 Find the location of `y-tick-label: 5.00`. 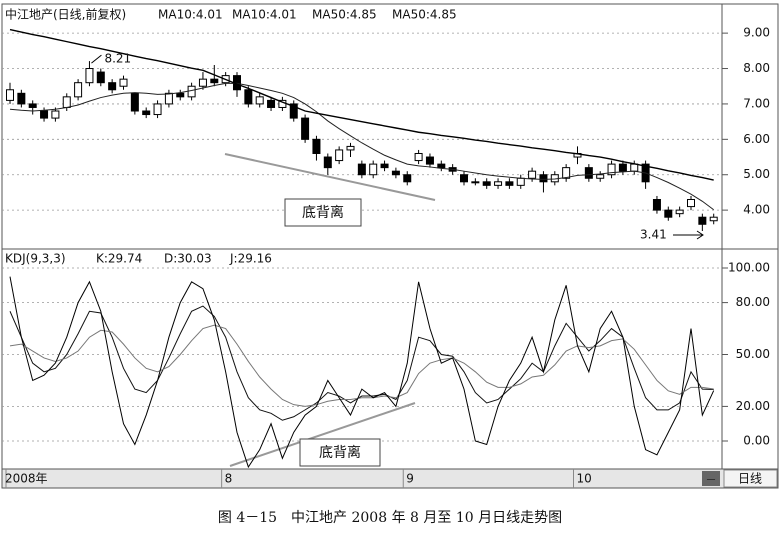

y-tick-label: 5.00 is located at coordinates (756, 174).